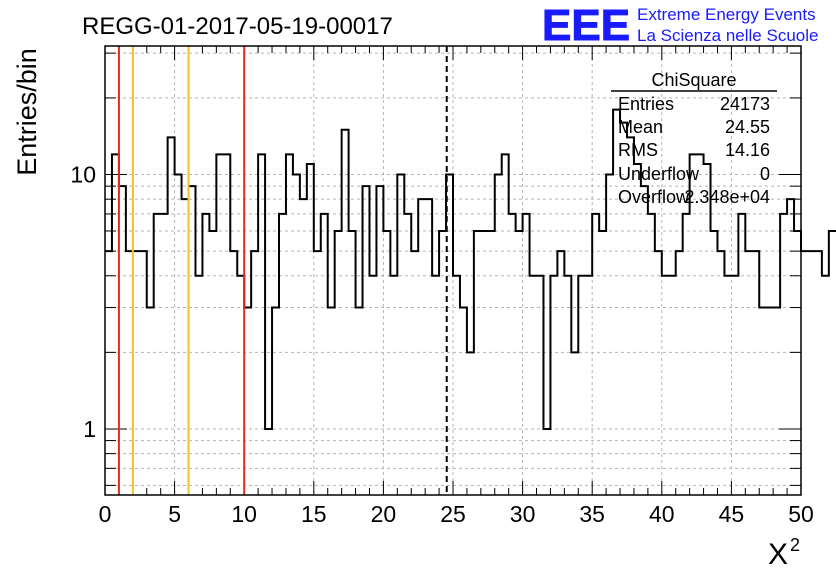 The height and width of the screenshot is (577, 836). Describe the element at coordinates (640, 127) in the screenshot. I see `stats-label-mean: Mean` at that location.